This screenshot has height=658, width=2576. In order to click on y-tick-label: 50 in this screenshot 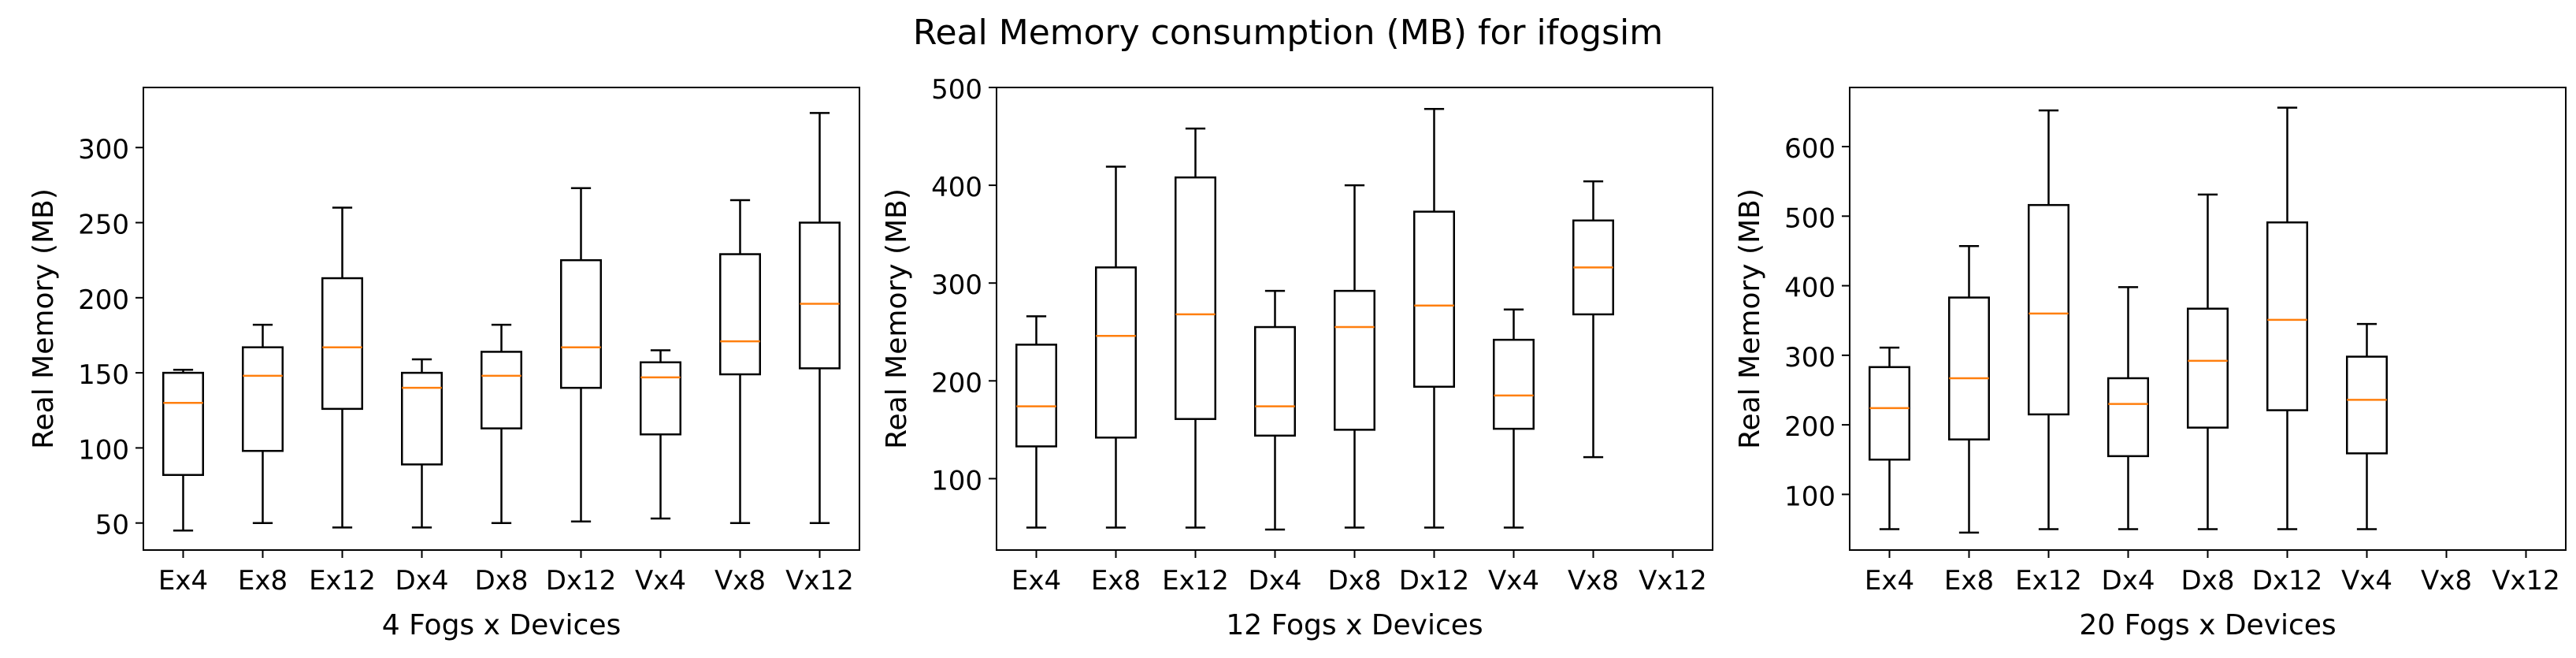, I will do `click(112, 525)`.